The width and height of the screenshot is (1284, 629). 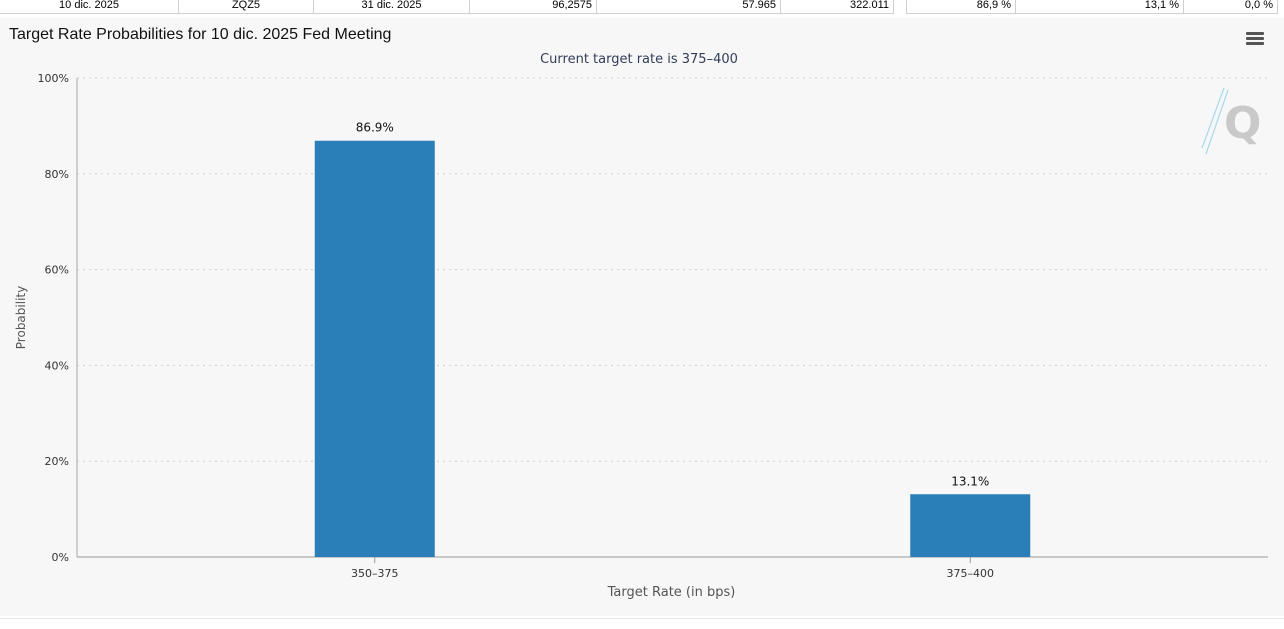 What do you see at coordinates (57, 365) in the screenshot?
I see `y-tick-label: 40%` at bounding box center [57, 365].